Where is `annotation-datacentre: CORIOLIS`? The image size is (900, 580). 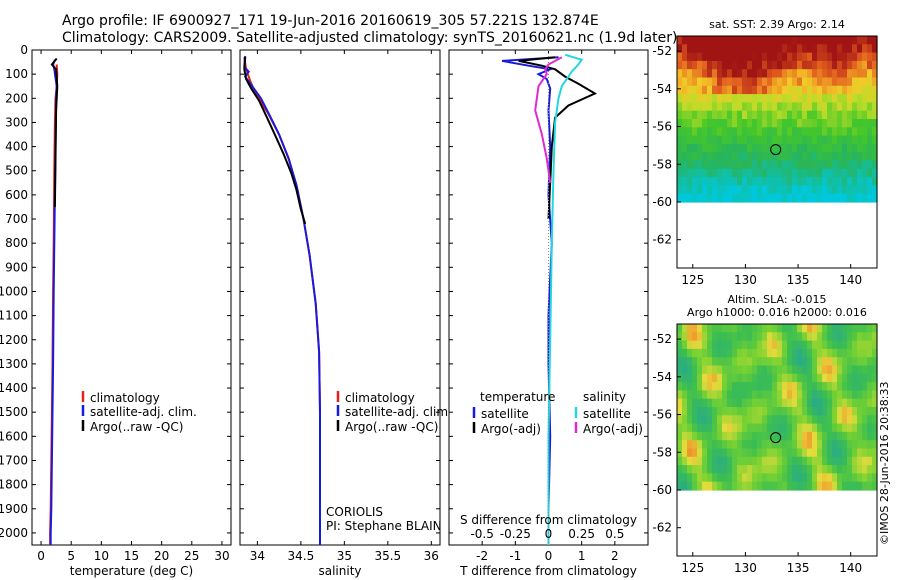
annotation-datacentre: CORIOLIS is located at coordinates (354, 512).